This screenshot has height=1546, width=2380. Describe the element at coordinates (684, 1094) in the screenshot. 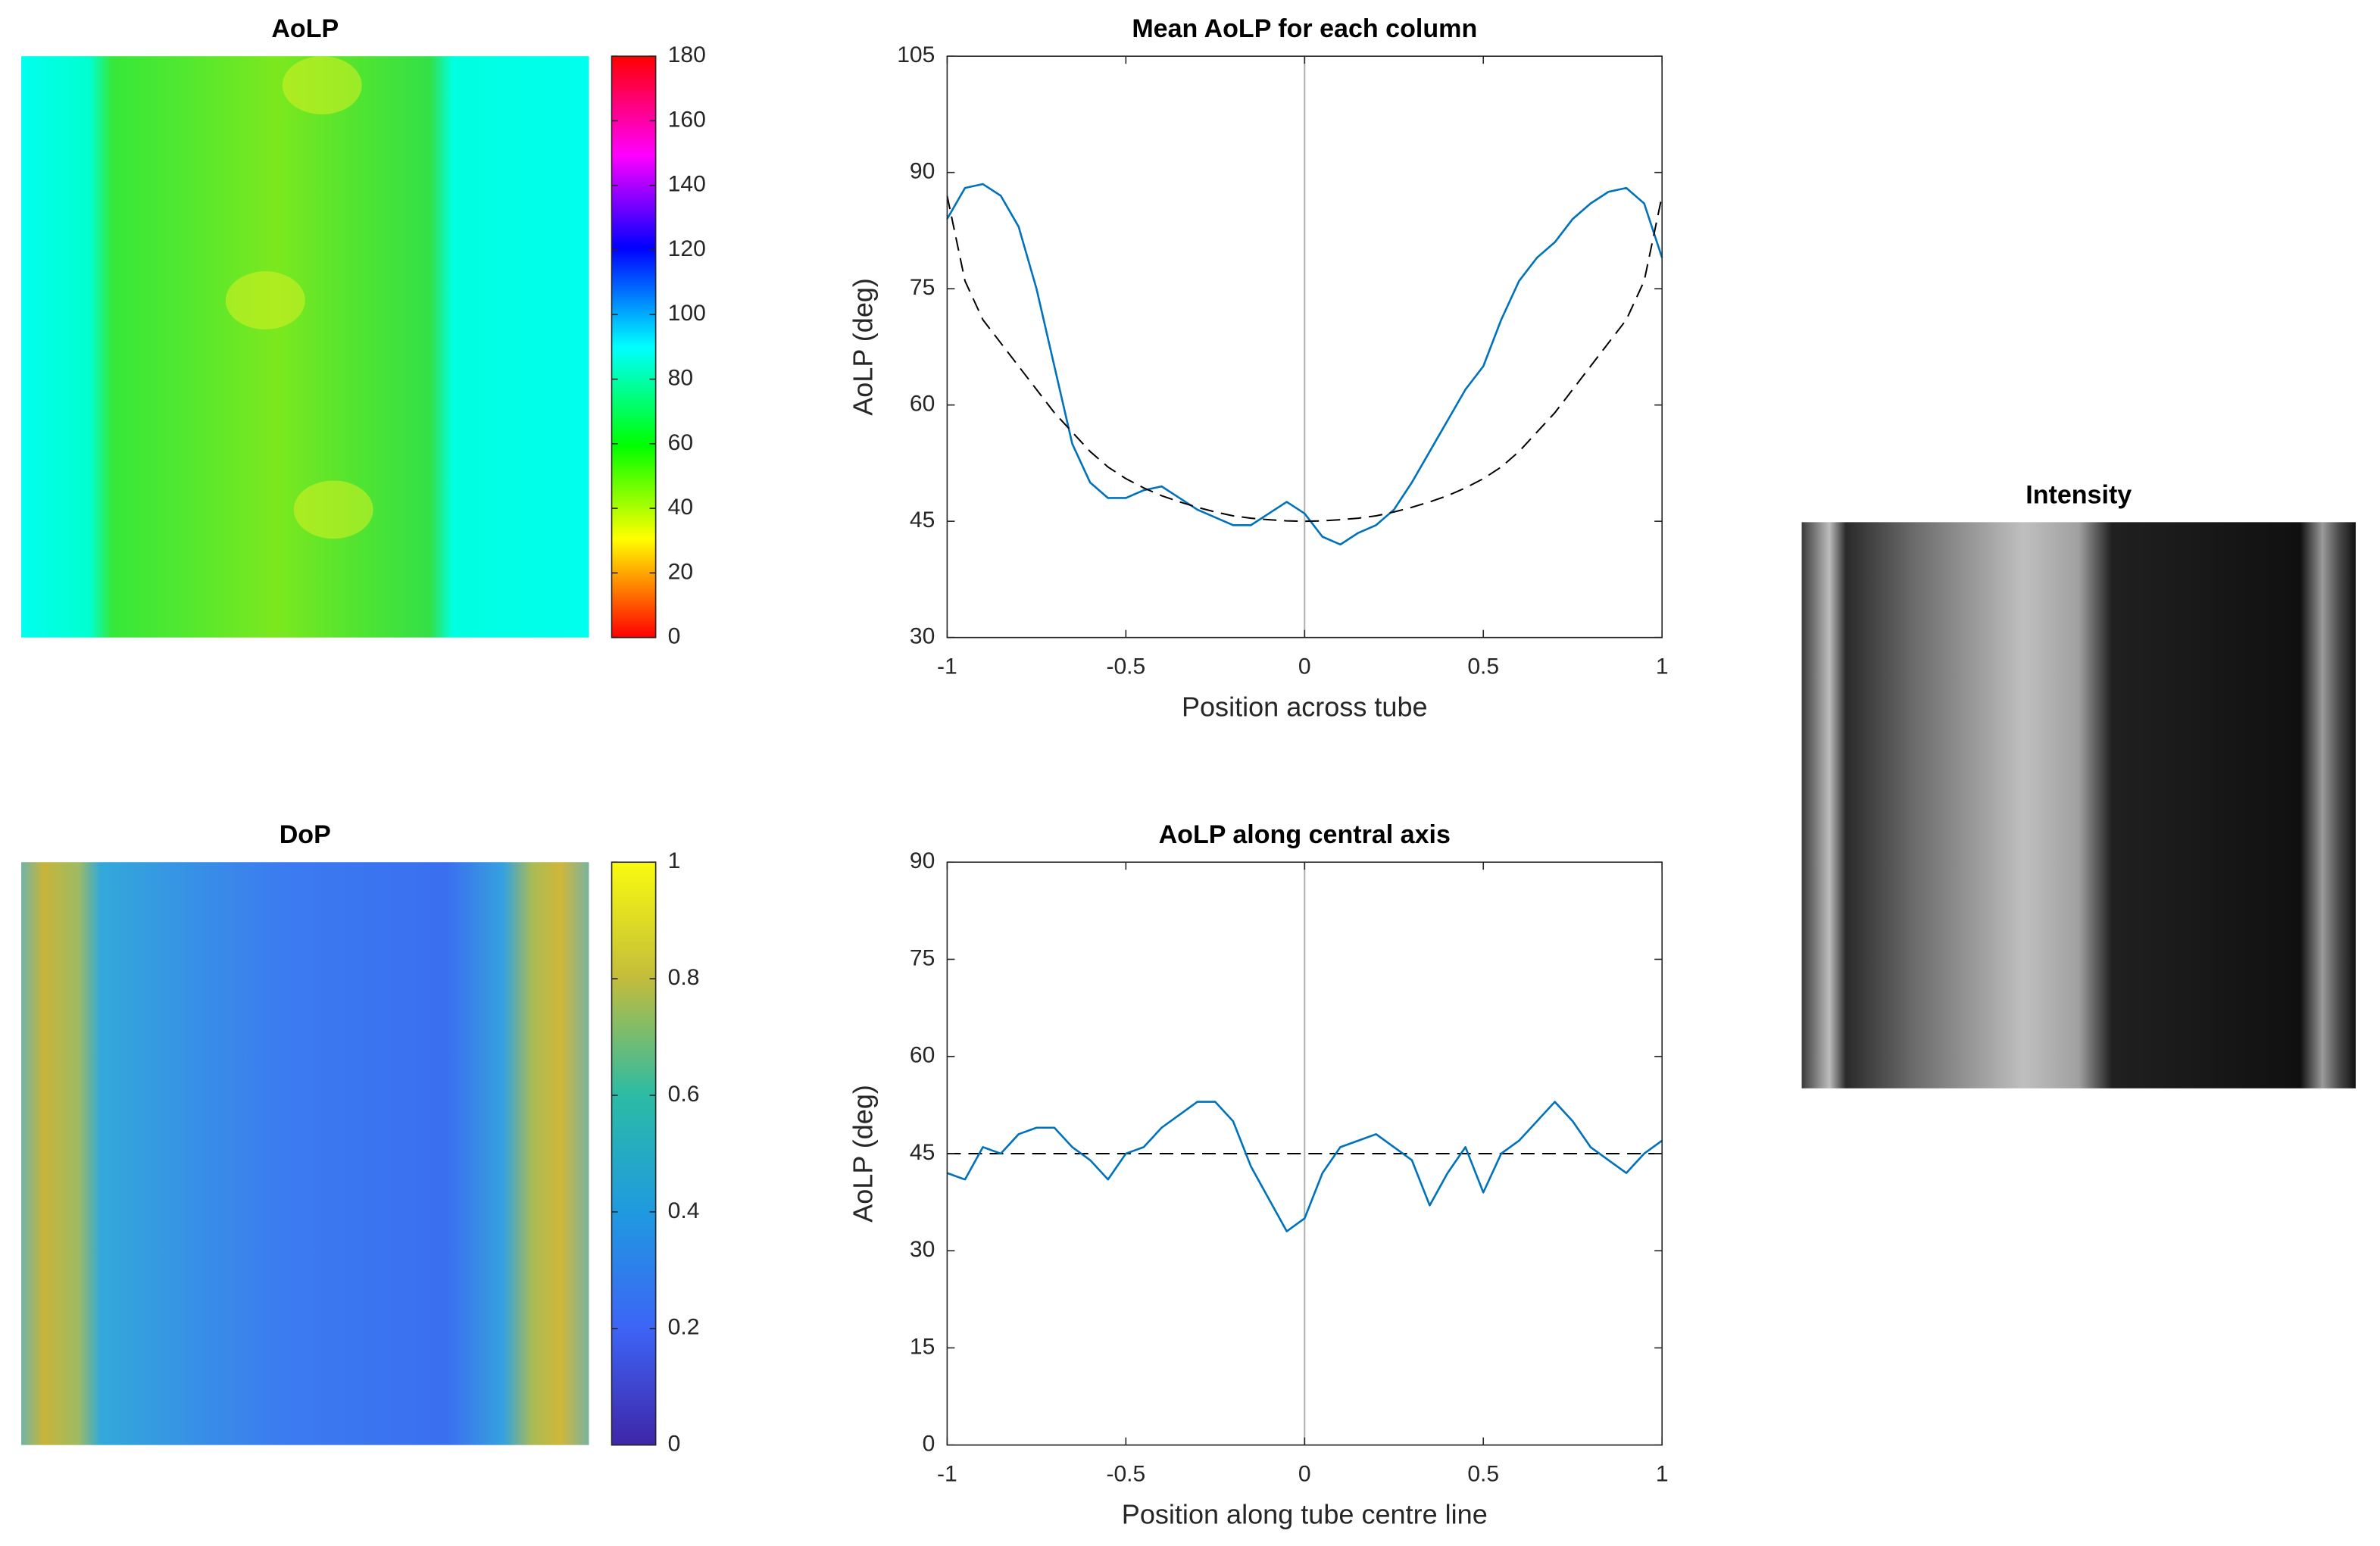

I see `colorbar-tick-label: 0.6` at that location.